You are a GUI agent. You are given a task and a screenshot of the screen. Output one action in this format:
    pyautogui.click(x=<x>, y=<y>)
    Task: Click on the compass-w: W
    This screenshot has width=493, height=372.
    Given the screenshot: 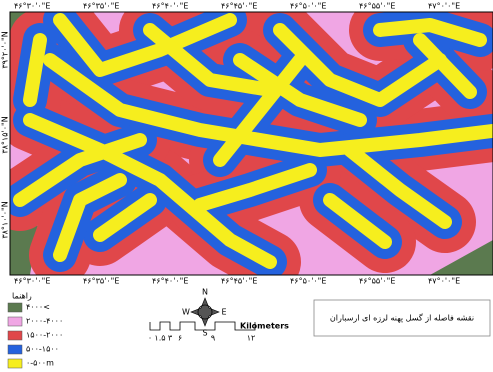 What is the action you would take?
    pyautogui.click(x=186, y=312)
    